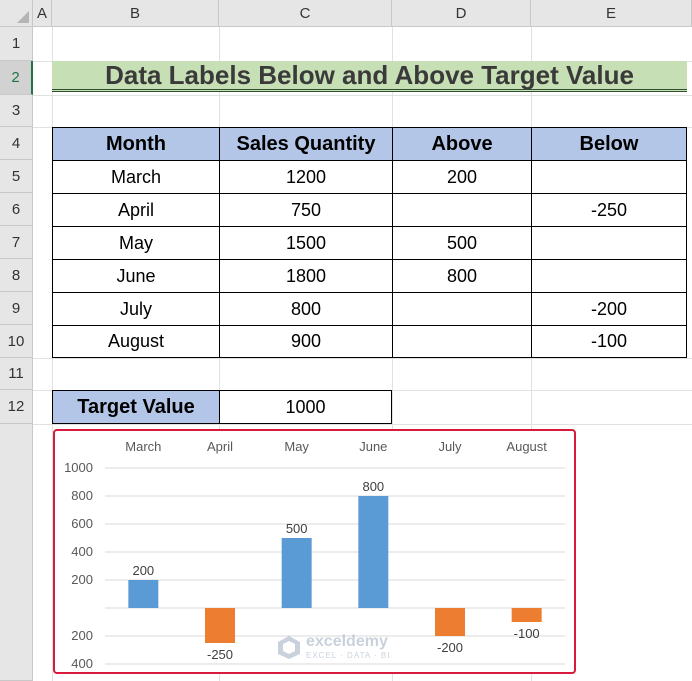 Image resolution: width=692 pixels, height=681 pixels. I want to click on watermark: exceldemy EXCEL · DATA · BI, so click(333, 646).